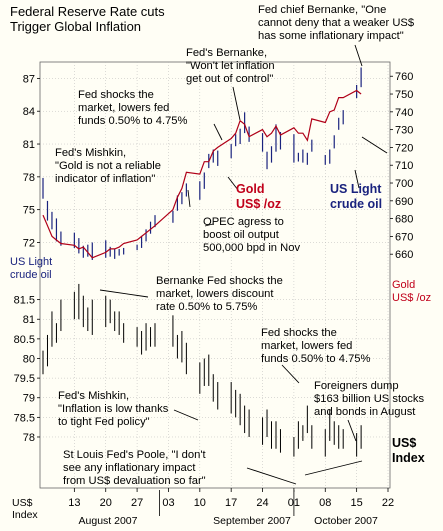 The height and width of the screenshot is (531, 443). I want to click on usd-index-series-label: US$ Index, so click(408, 450).